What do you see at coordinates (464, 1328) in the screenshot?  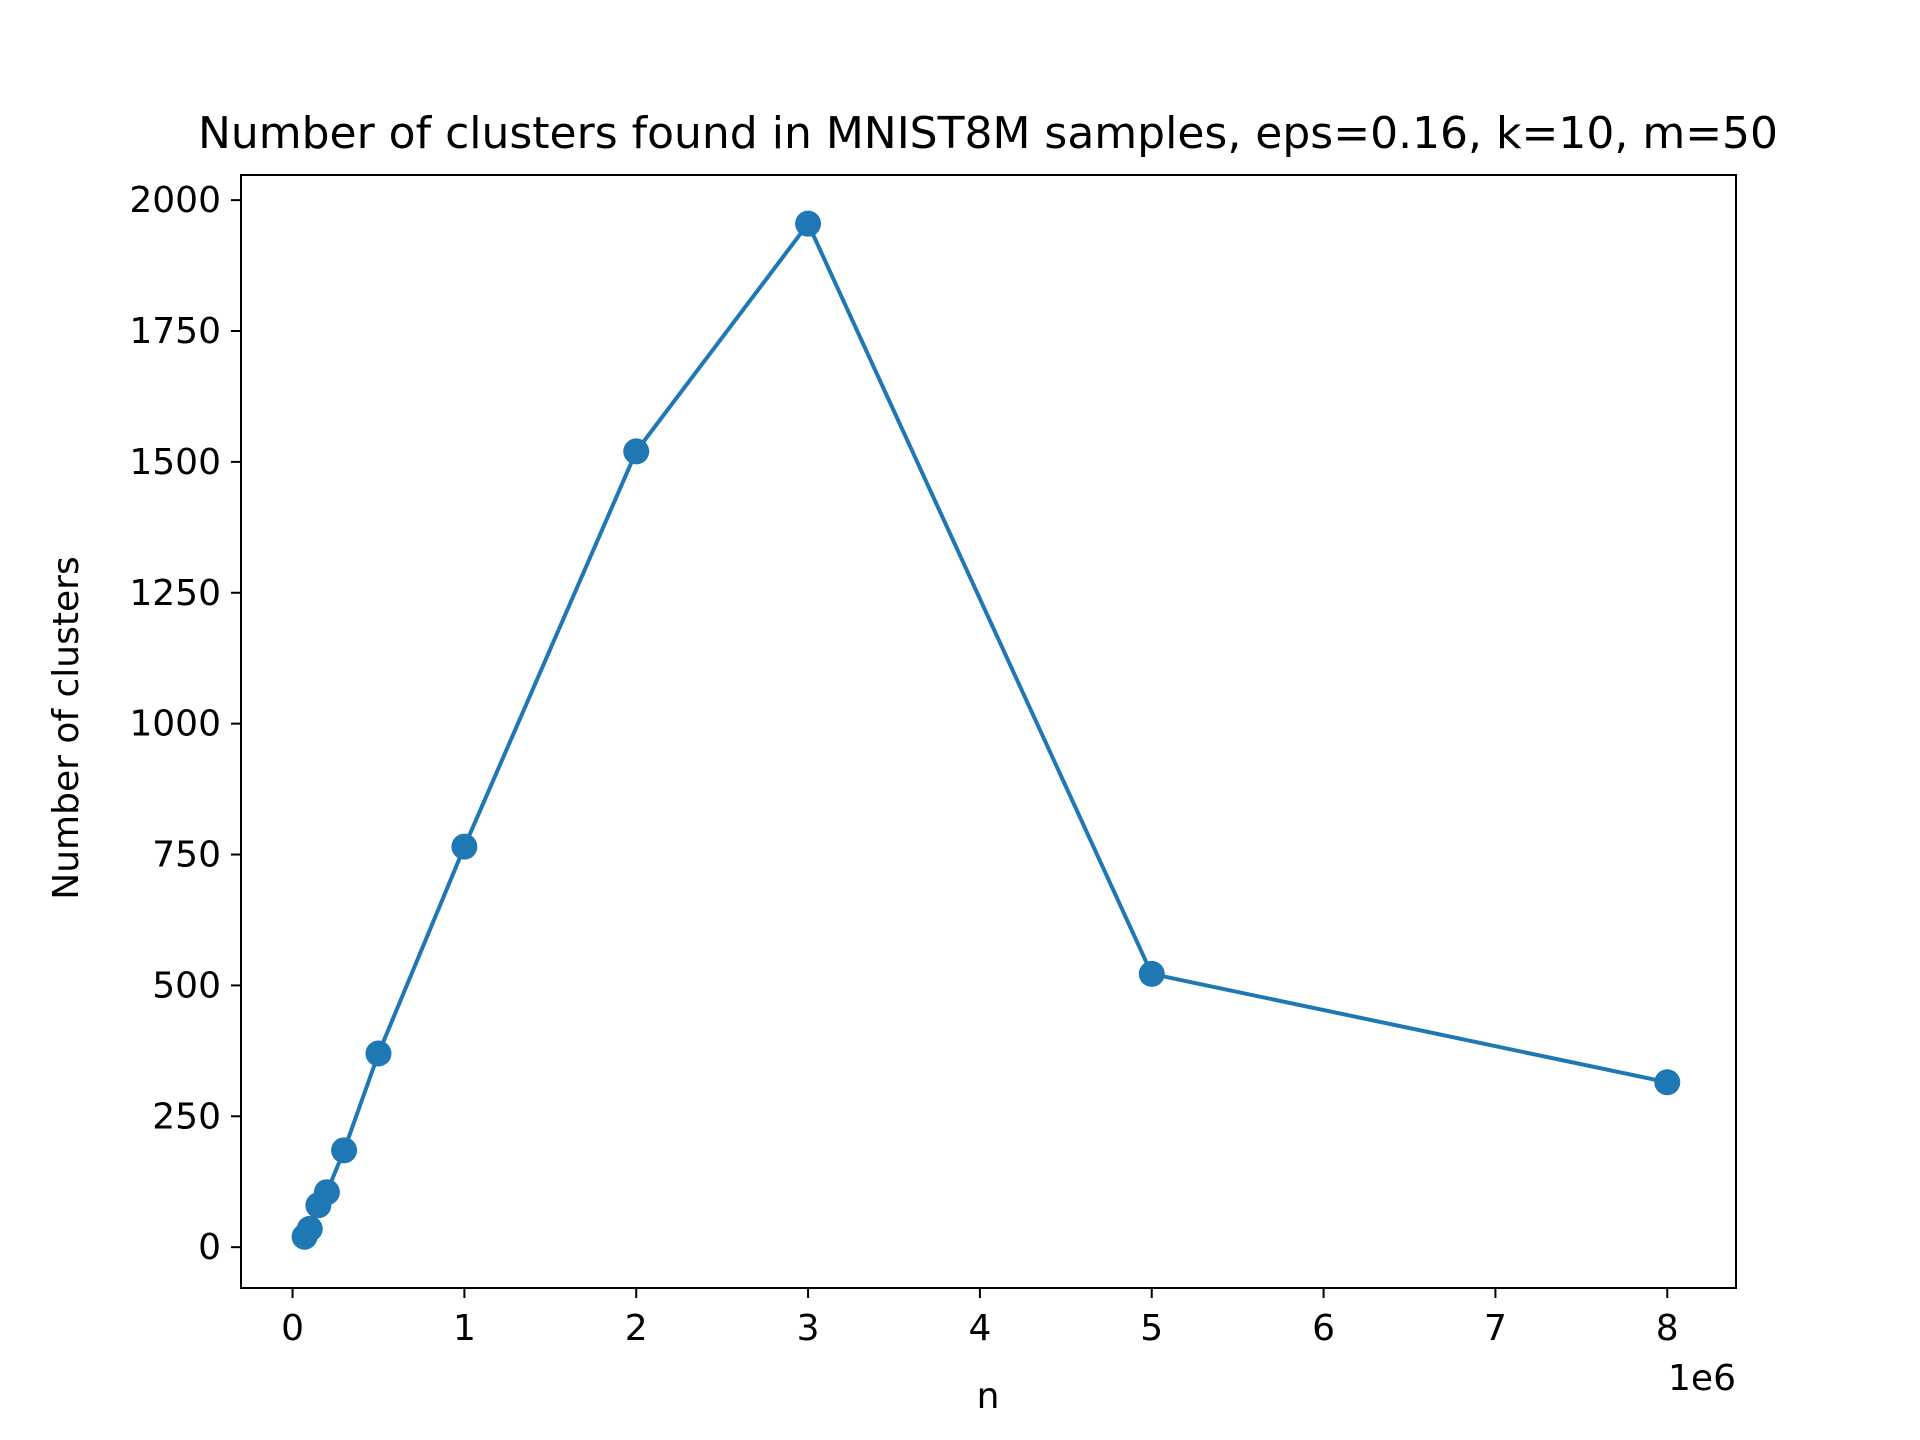 I see `x-tick-label: 1` at bounding box center [464, 1328].